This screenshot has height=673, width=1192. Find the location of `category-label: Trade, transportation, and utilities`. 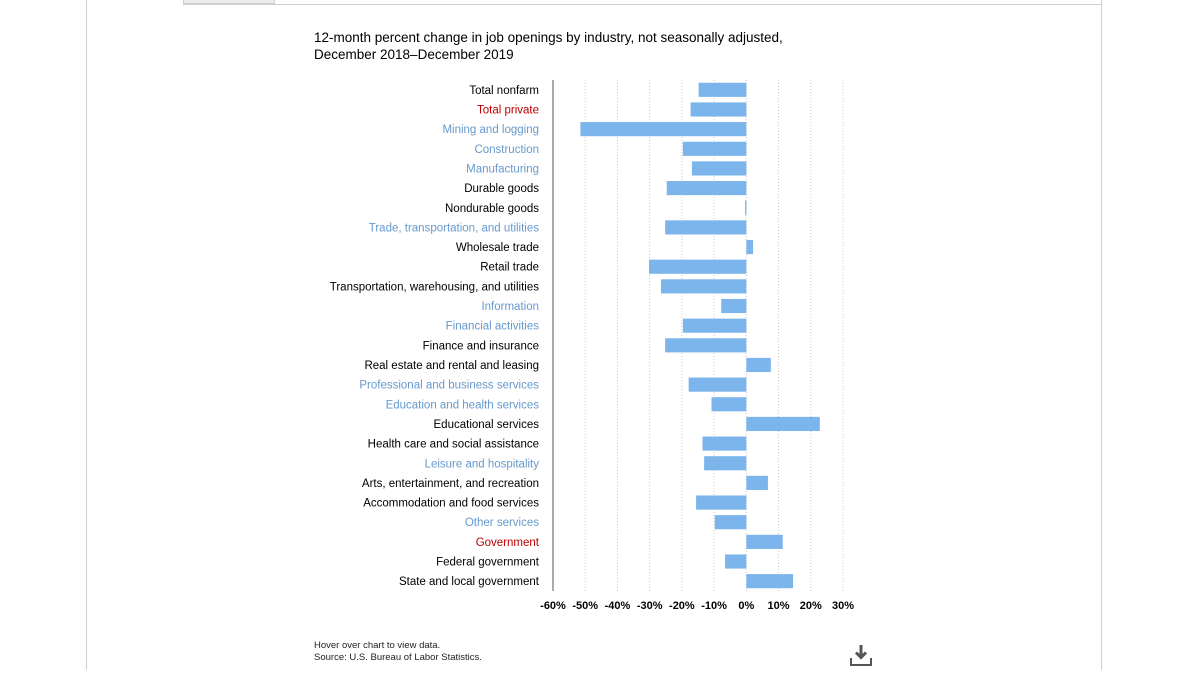

category-label: Trade, transportation, and utilities is located at coordinates (454, 228).